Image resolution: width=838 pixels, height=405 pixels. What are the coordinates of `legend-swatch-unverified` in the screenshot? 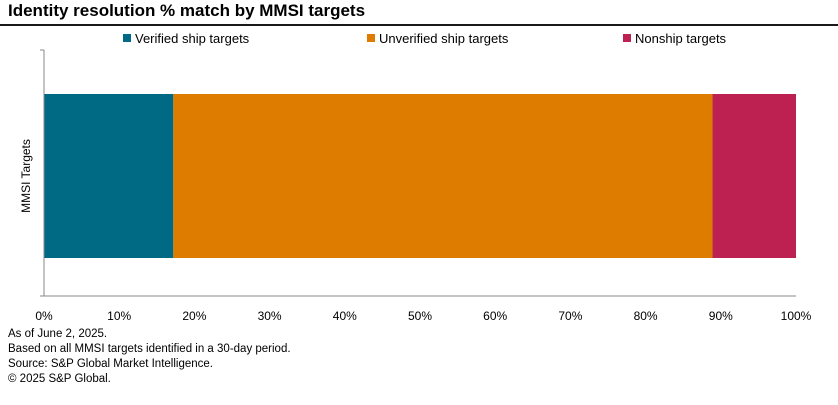 It's located at (371, 38).